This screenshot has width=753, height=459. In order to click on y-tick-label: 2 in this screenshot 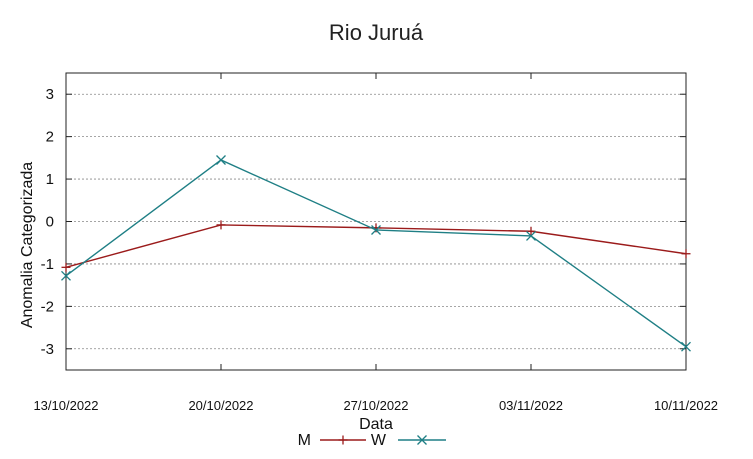, I will do `click(50, 137)`.